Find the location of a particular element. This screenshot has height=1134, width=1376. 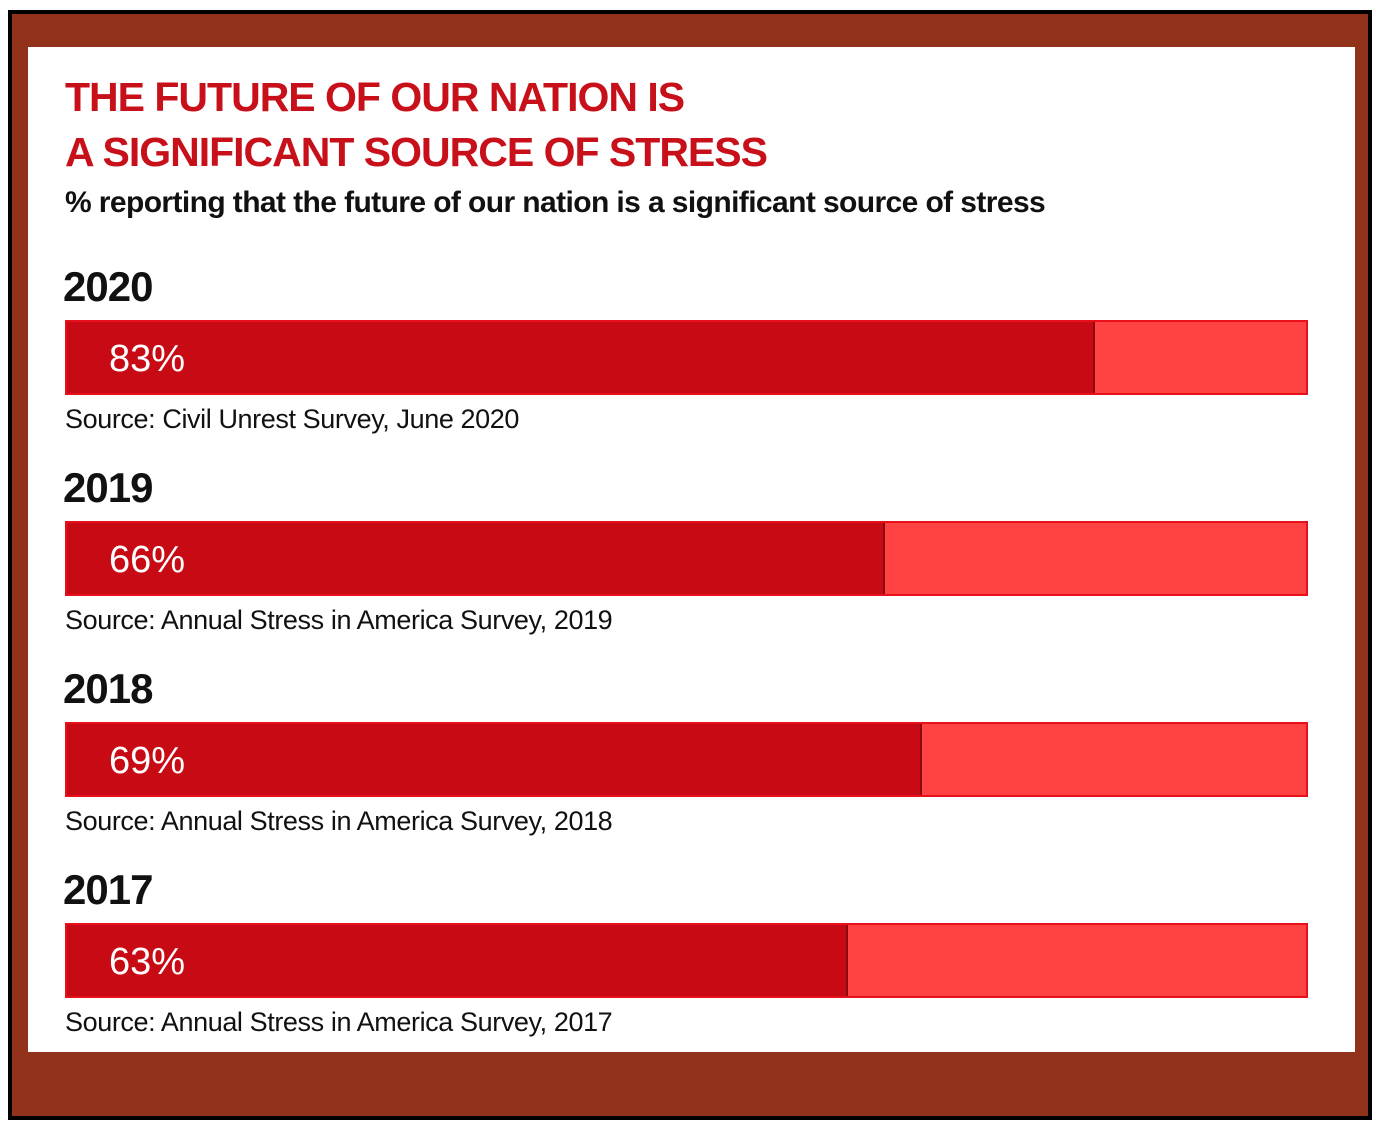

value-label: 69% is located at coordinates (147, 761).